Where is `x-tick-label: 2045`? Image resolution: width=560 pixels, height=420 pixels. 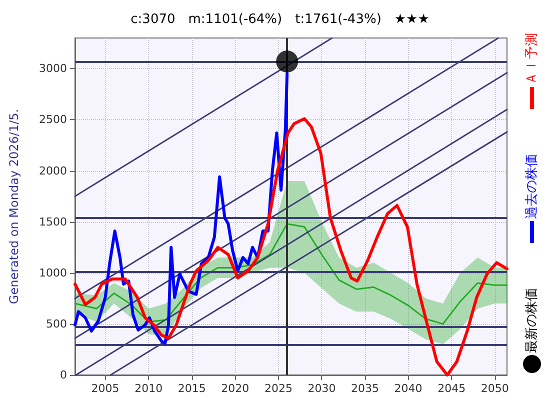
x-tick-label: 2045 is located at coordinates (452, 388).